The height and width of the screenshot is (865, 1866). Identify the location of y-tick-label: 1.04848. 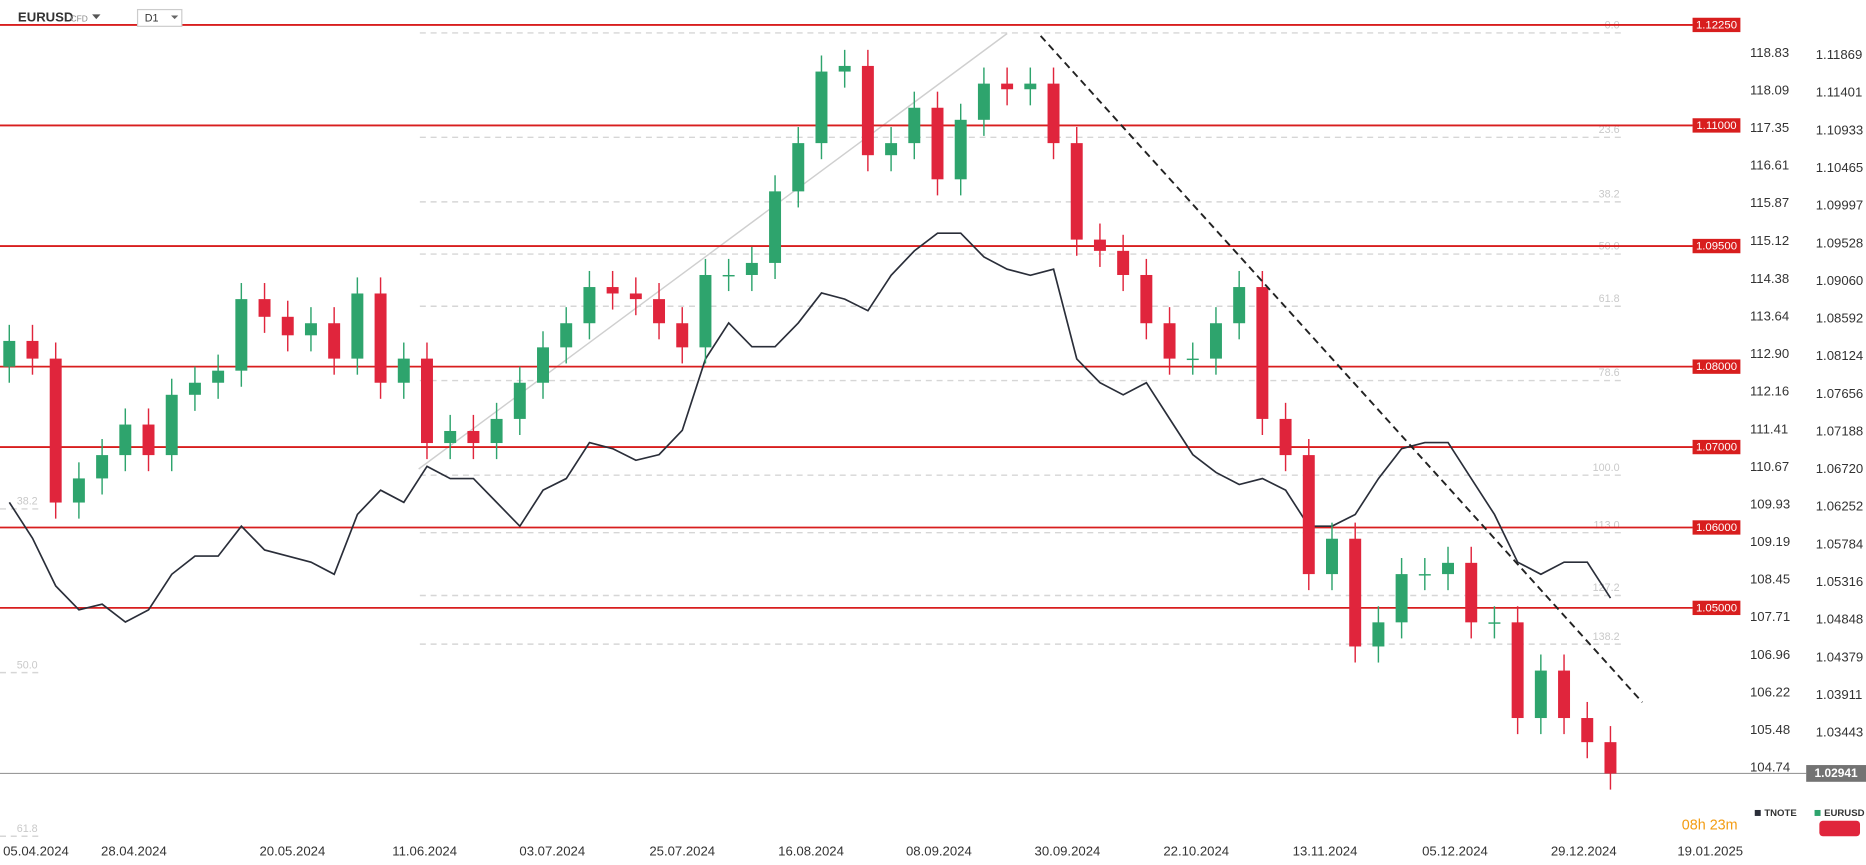
(1840, 619).